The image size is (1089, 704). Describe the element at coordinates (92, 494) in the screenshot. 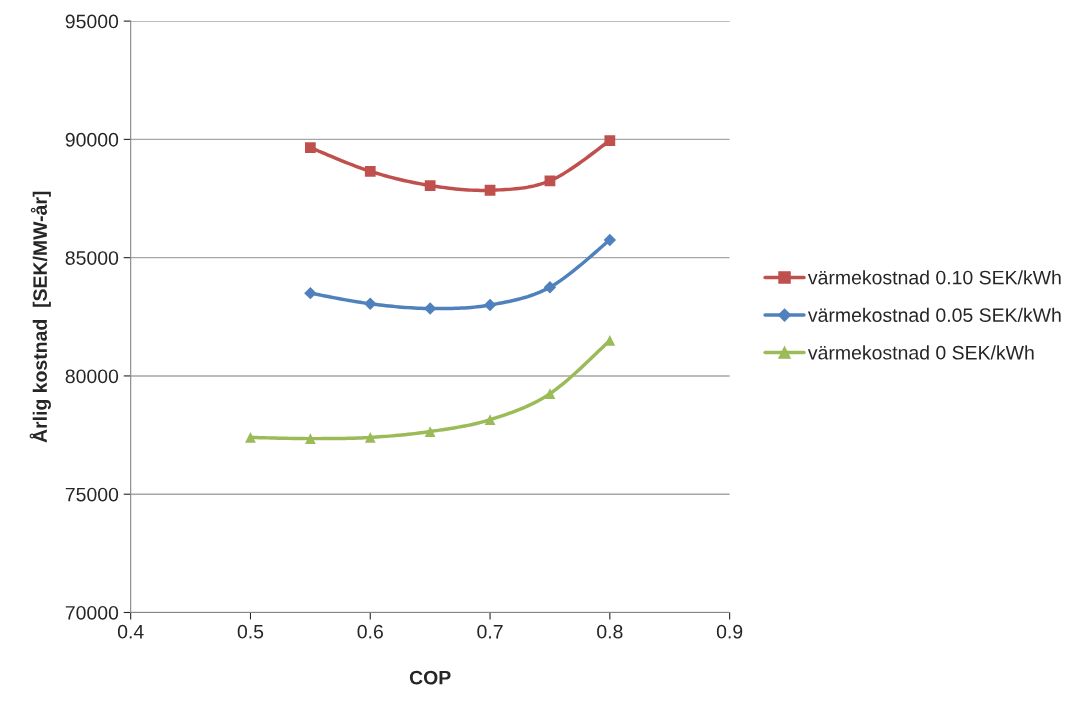

I see `y-tick-label: 75000` at that location.